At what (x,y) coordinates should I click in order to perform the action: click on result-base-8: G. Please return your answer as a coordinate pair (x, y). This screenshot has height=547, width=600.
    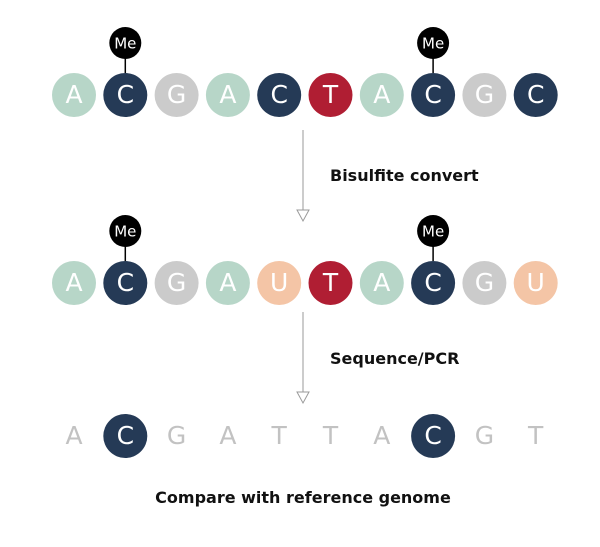
    Looking at the image, I should click on (484, 435).